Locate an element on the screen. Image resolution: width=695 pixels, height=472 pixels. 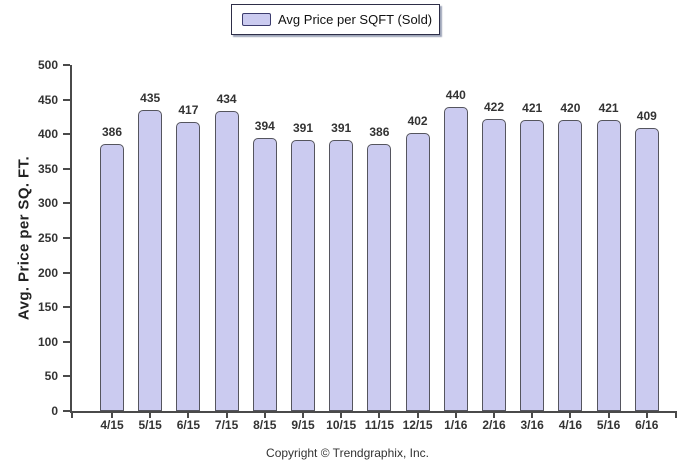
y-tick-label: 150 is located at coordinates (47, 307).